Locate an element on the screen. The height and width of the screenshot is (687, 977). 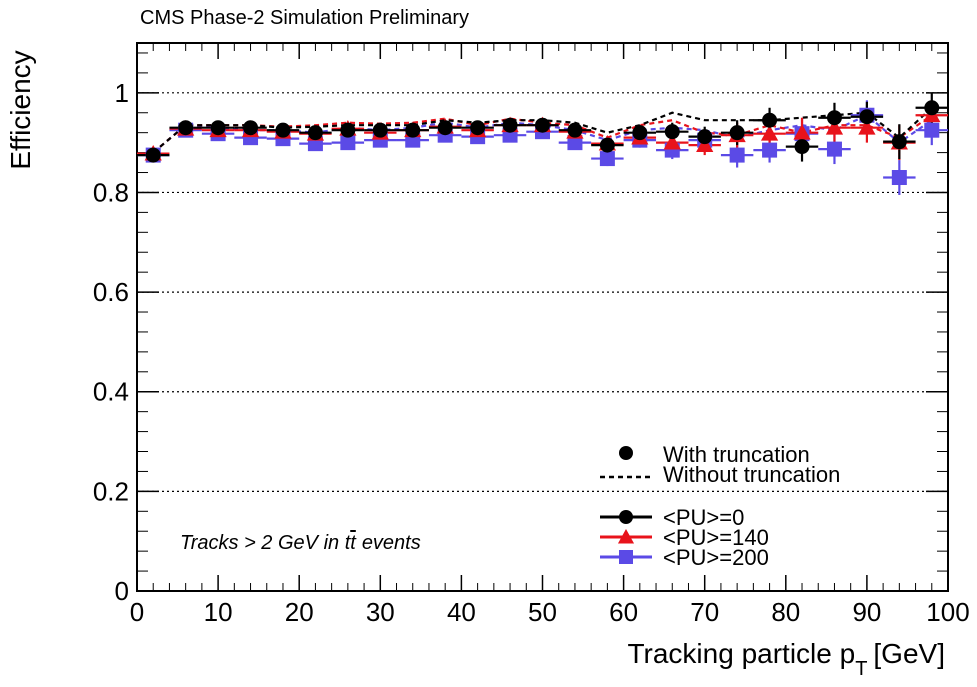
x-tick-label: 20 is located at coordinates (299, 612).